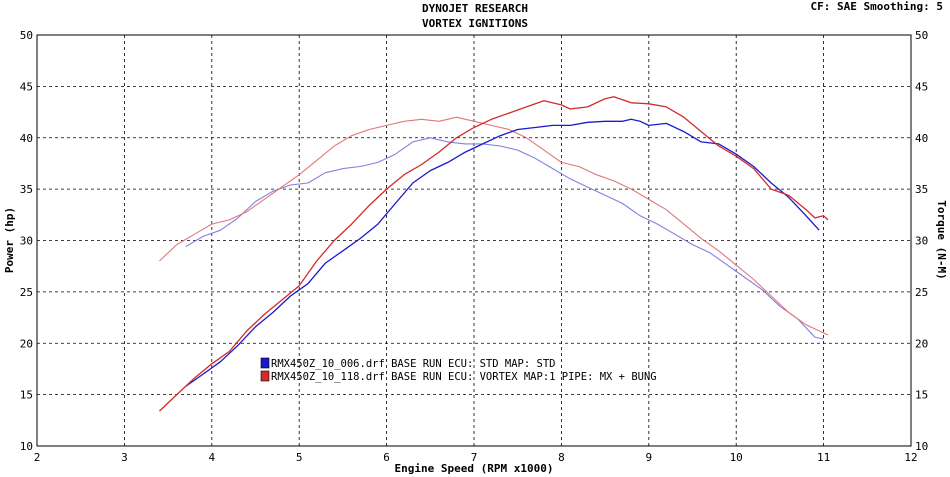 The image size is (950, 477). What do you see at coordinates (26, 138) in the screenshot?
I see `y-left-tick-label: 40` at bounding box center [26, 138].